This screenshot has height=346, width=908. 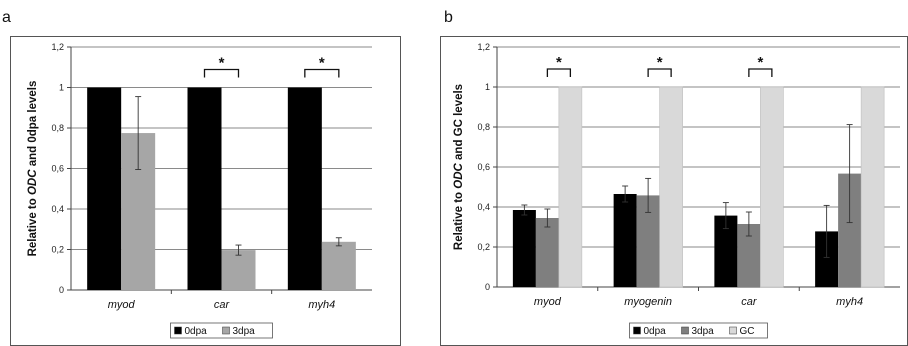 I want to click on y-axis-label-part: and GC levels, so click(x=459, y=123).